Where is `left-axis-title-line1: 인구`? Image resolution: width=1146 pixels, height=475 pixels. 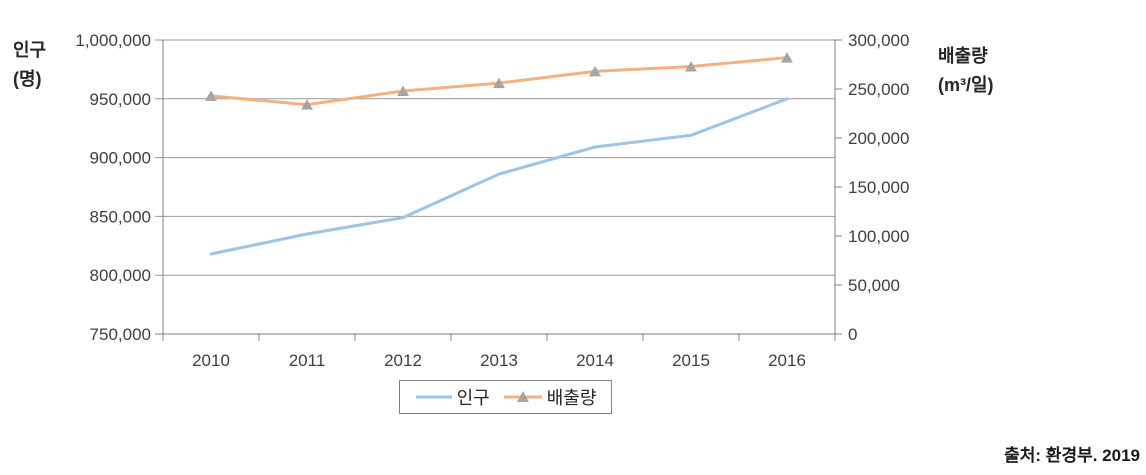 left-axis-title-line1: 인구 is located at coordinates (30, 50).